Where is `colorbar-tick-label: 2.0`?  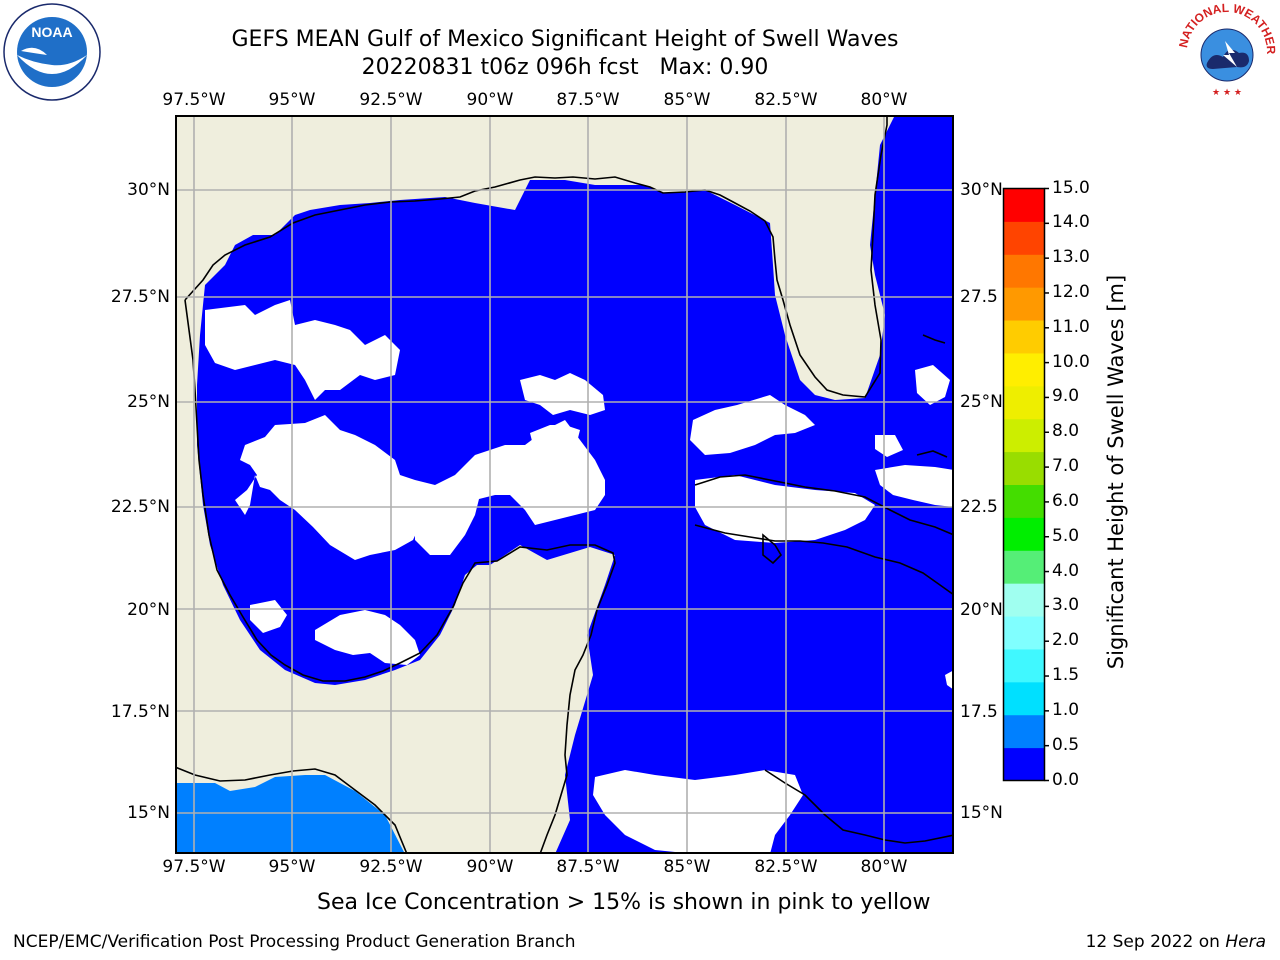 colorbar-tick-label: 2.0 is located at coordinates (1066, 640).